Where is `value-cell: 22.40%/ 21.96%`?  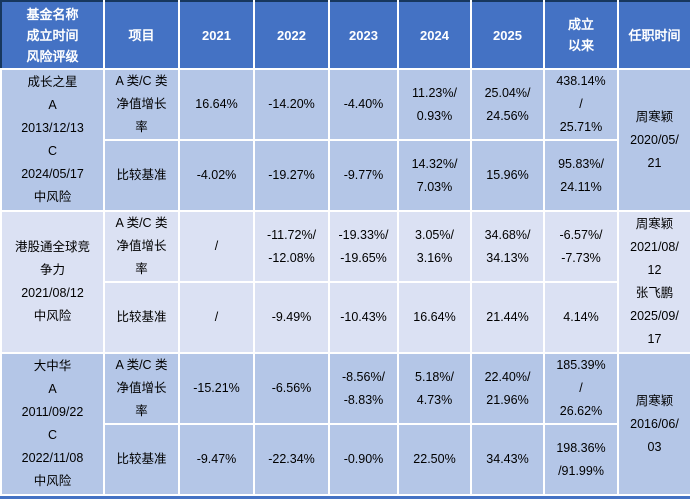 value-cell: 22.40%/ 21.96% is located at coordinates (507, 388).